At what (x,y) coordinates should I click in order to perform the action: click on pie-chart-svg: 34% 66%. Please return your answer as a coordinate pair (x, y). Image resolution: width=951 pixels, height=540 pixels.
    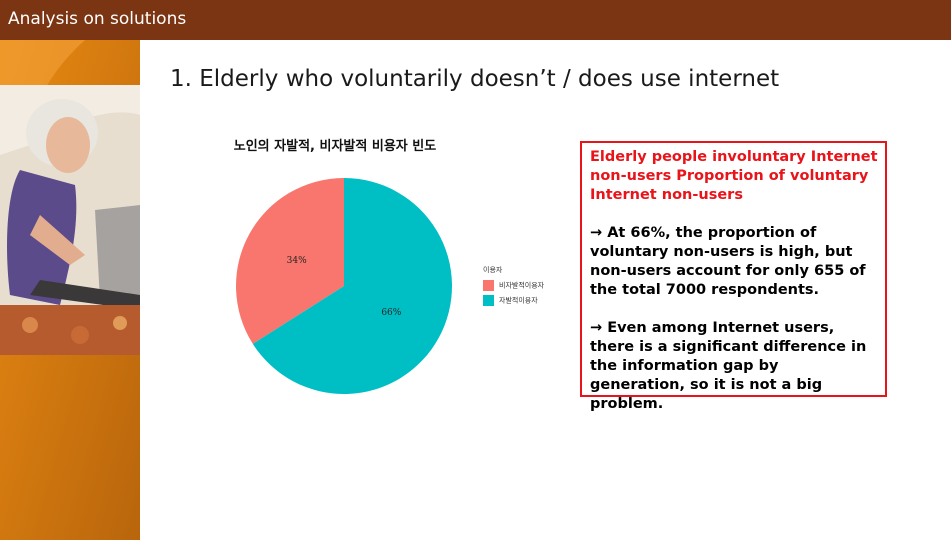
    Looking at the image, I should click on (344, 286).